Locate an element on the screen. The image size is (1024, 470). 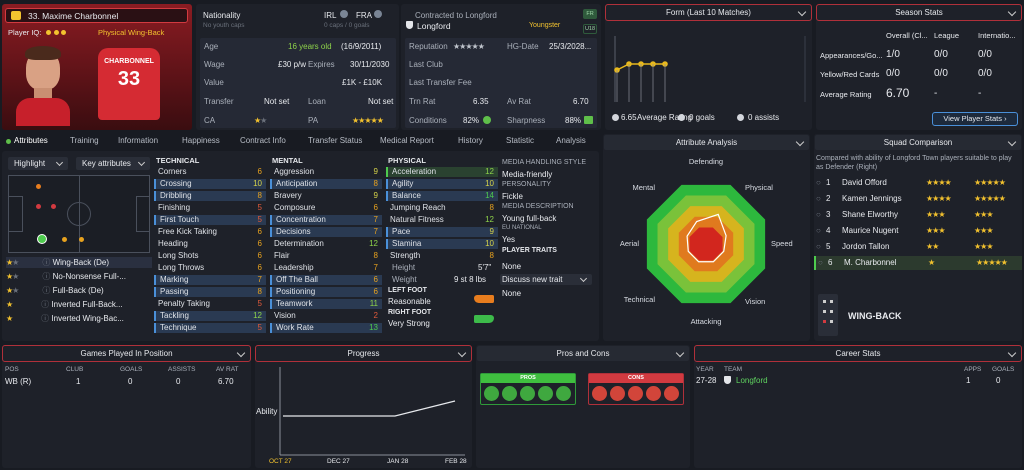
attribute-row: Penalty Taking 5 is located at coordinates (210, 304).